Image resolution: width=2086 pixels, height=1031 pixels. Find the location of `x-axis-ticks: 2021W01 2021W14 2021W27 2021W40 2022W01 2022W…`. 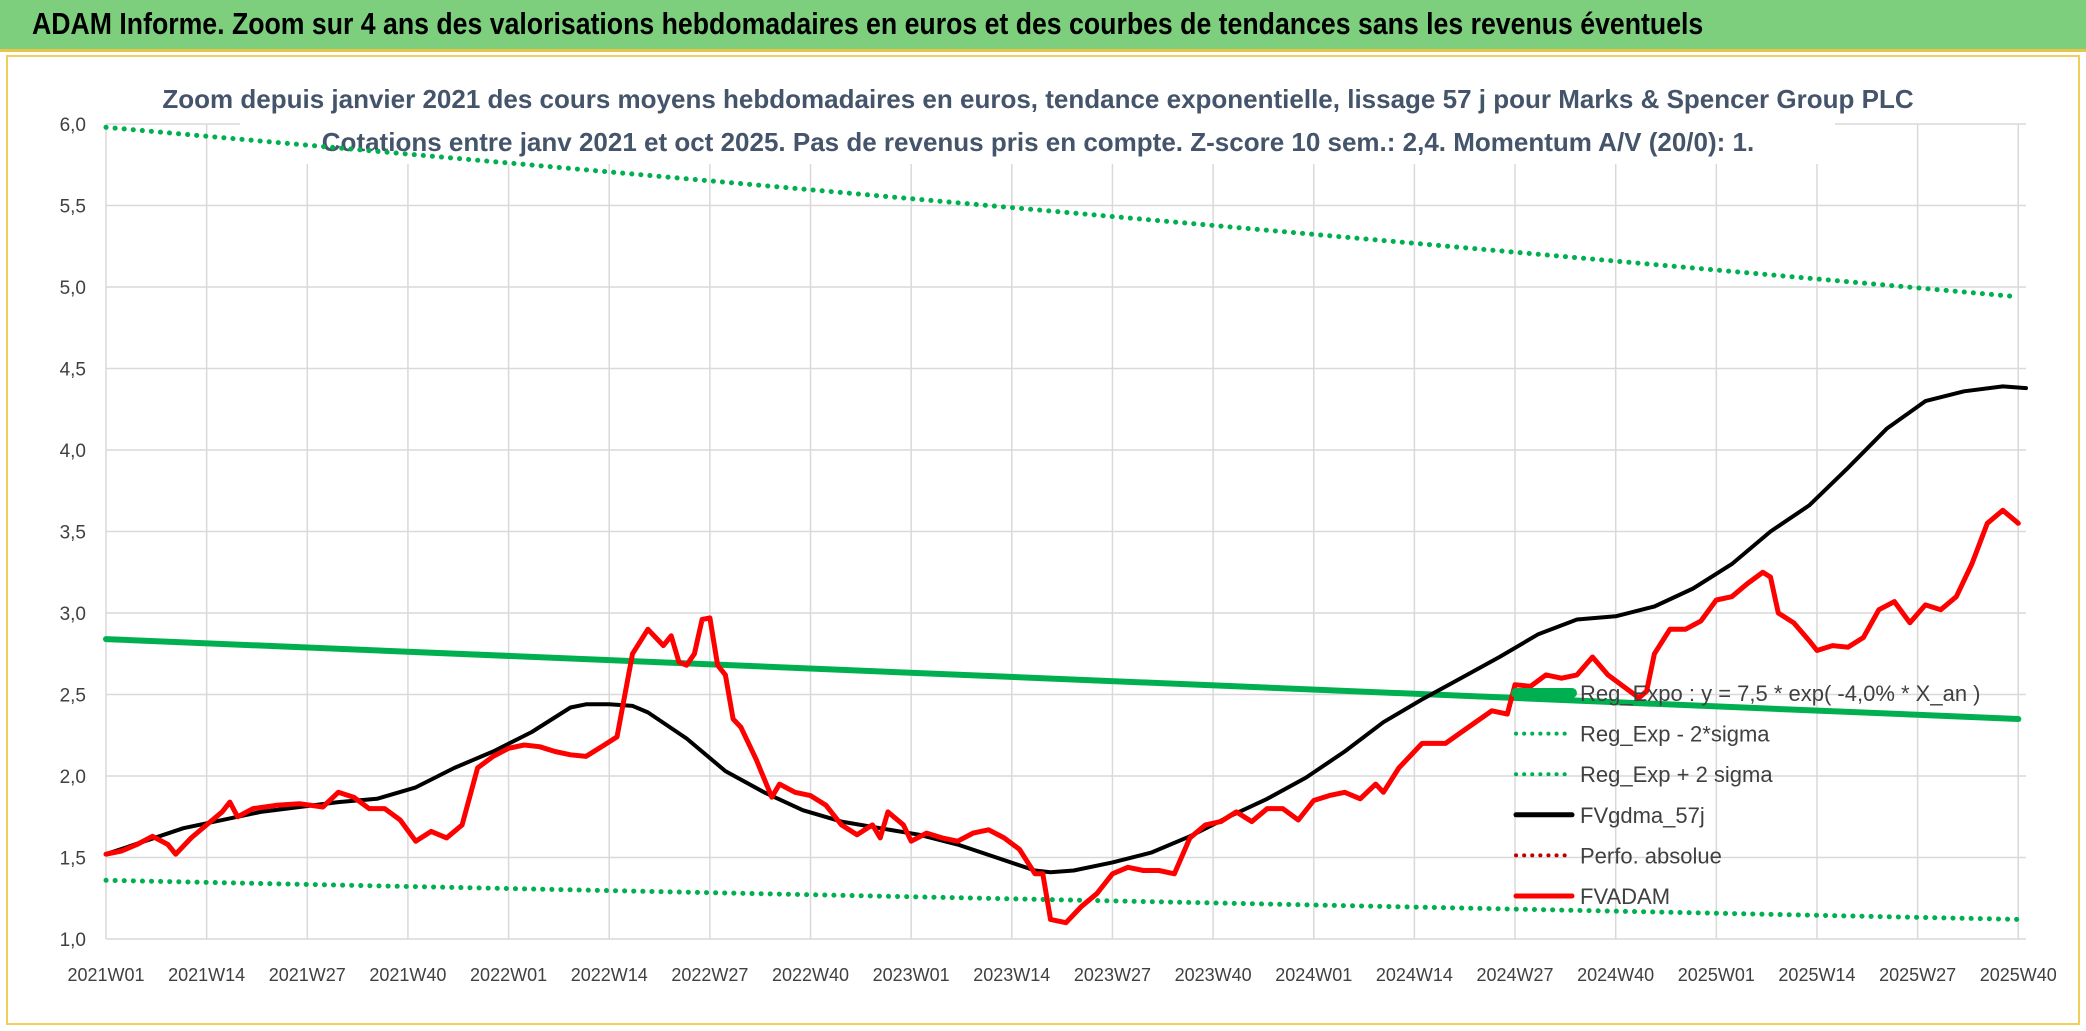

x-axis-ticks: 2021W01 2021W14 2021W27 2021W40 2022W01 2022W… is located at coordinates (1061, 975).